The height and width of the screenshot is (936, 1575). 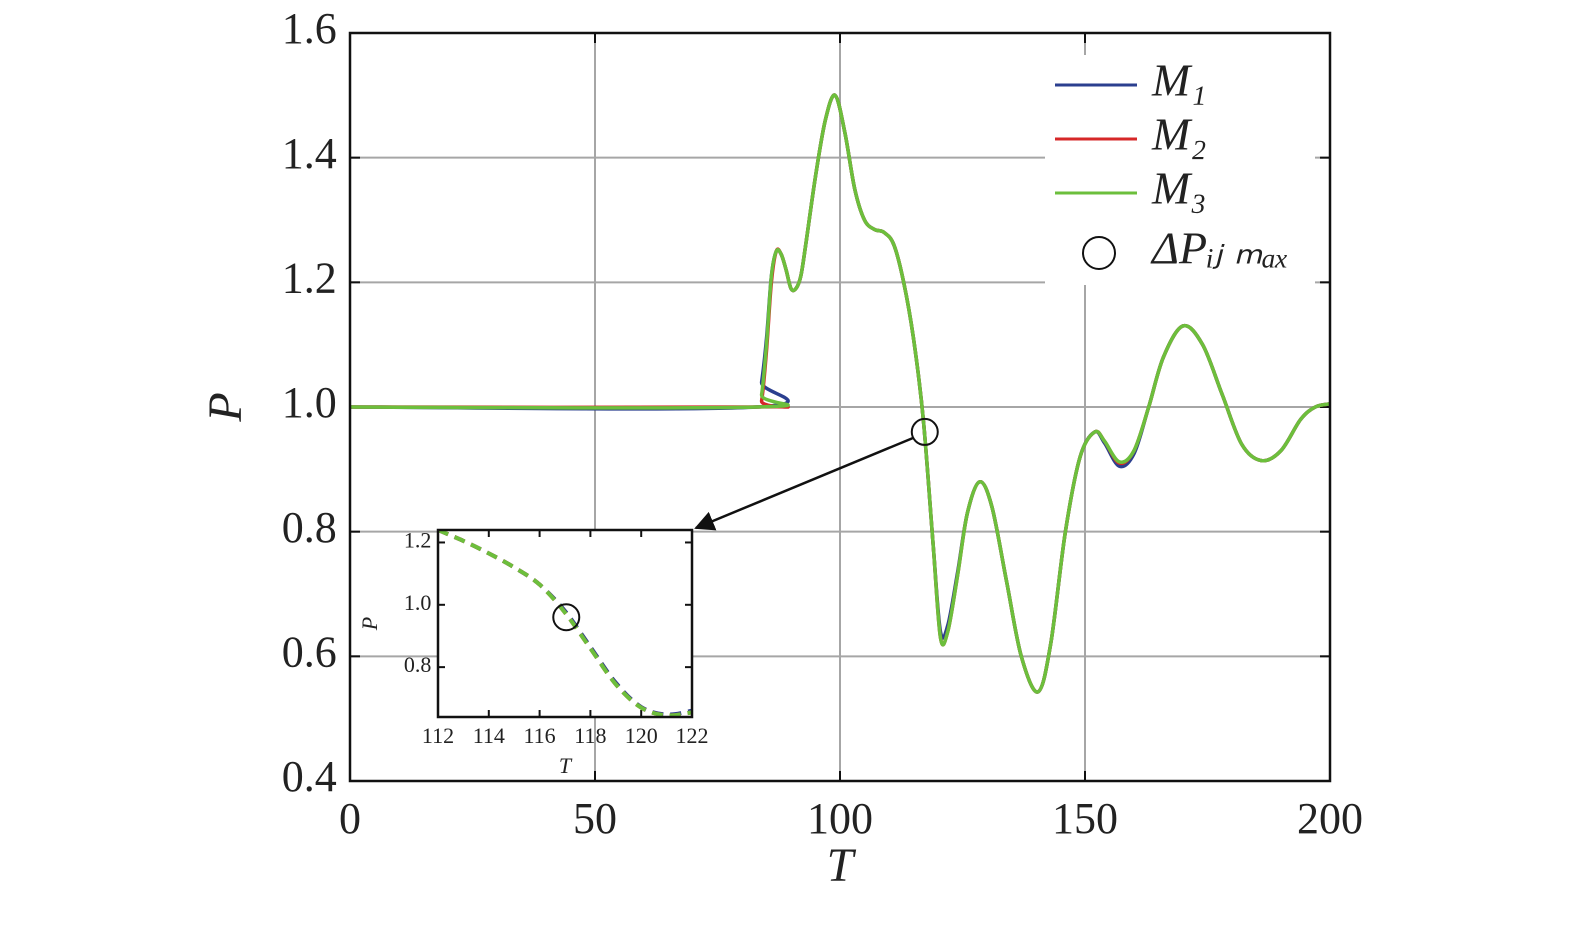 What do you see at coordinates (309, 776) in the screenshot?
I see `y-tick-label: 0.4` at bounding box center [309, 776].